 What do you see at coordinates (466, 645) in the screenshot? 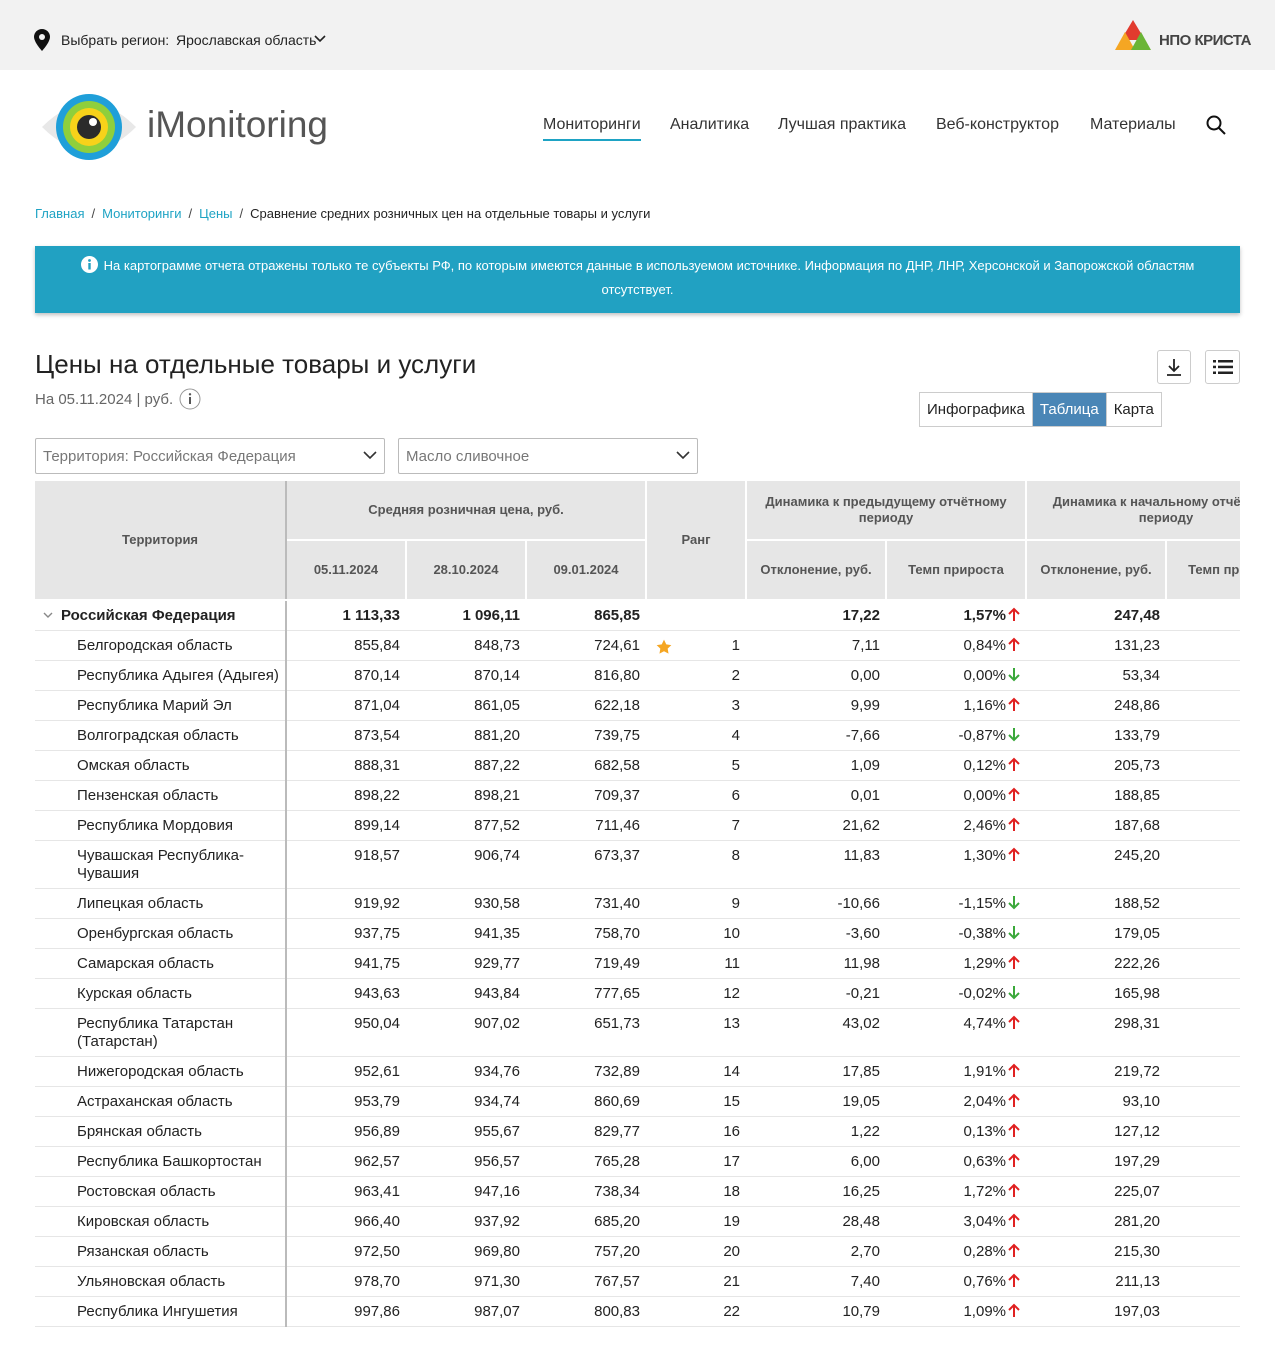
I see `price-cell: 848,73` at bounding box center [466, 645].